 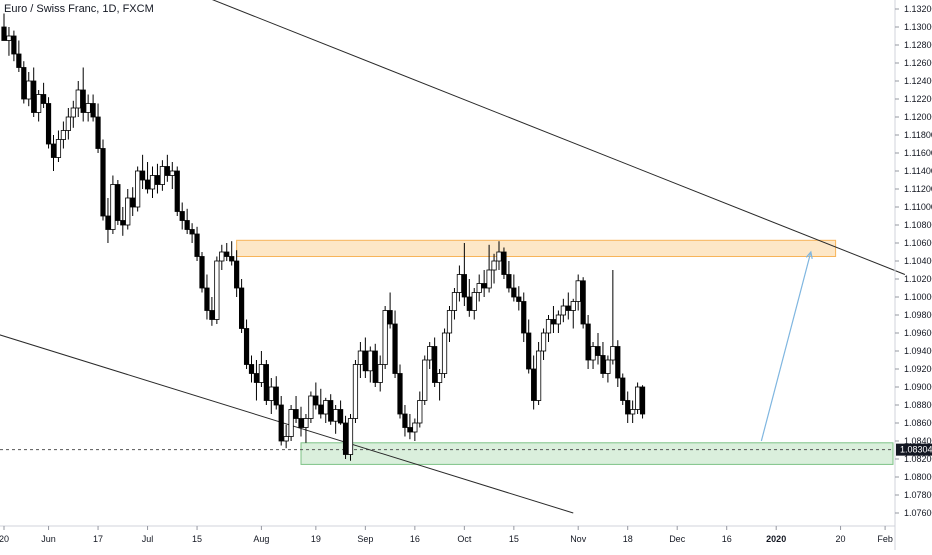 I want to click on support-zone, so click(x=597, y=453).